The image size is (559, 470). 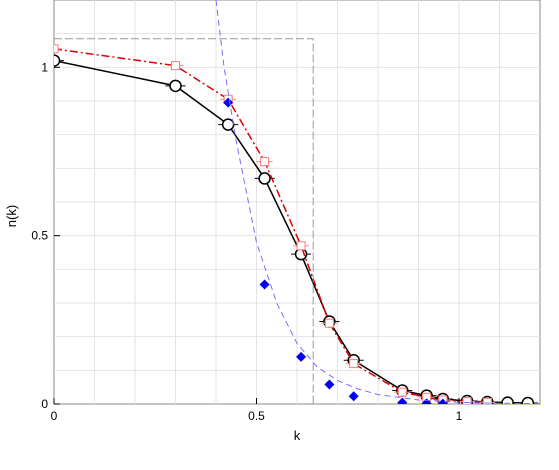 I want to click on y-axis-label: n(k), so click(x=11, y=216).